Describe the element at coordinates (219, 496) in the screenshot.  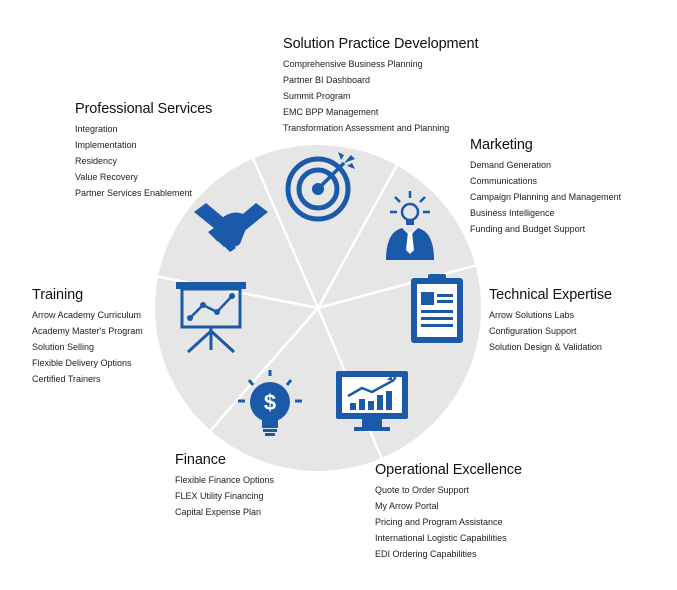
I see `list-item: FLEX Utility Financing` at that location.